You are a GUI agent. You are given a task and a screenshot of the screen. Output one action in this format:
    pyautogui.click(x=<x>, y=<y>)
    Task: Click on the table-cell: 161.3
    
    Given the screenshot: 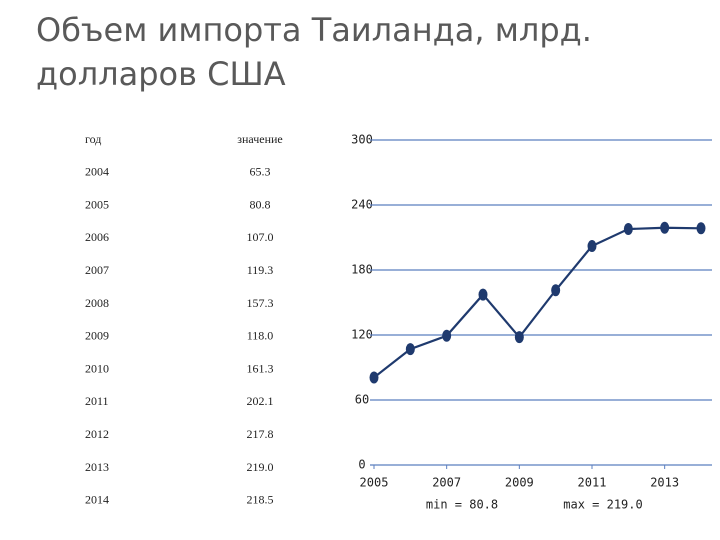 What is the action you would take?
    pyautogui.click(x=260, y=368)
    